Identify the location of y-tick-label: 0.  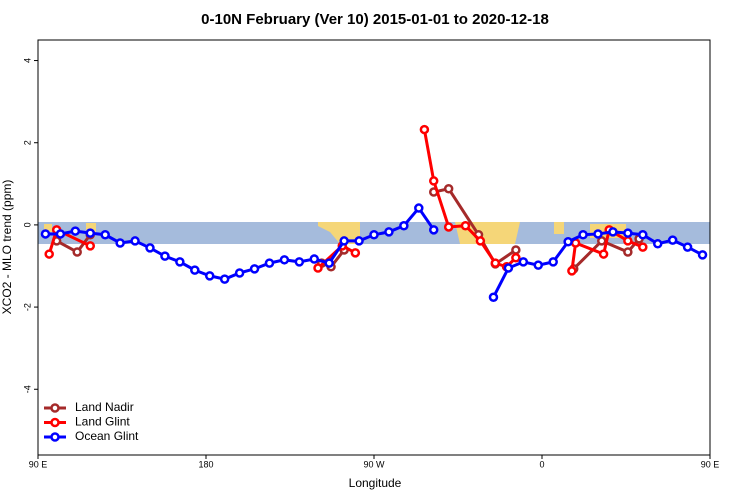
(27, 224).